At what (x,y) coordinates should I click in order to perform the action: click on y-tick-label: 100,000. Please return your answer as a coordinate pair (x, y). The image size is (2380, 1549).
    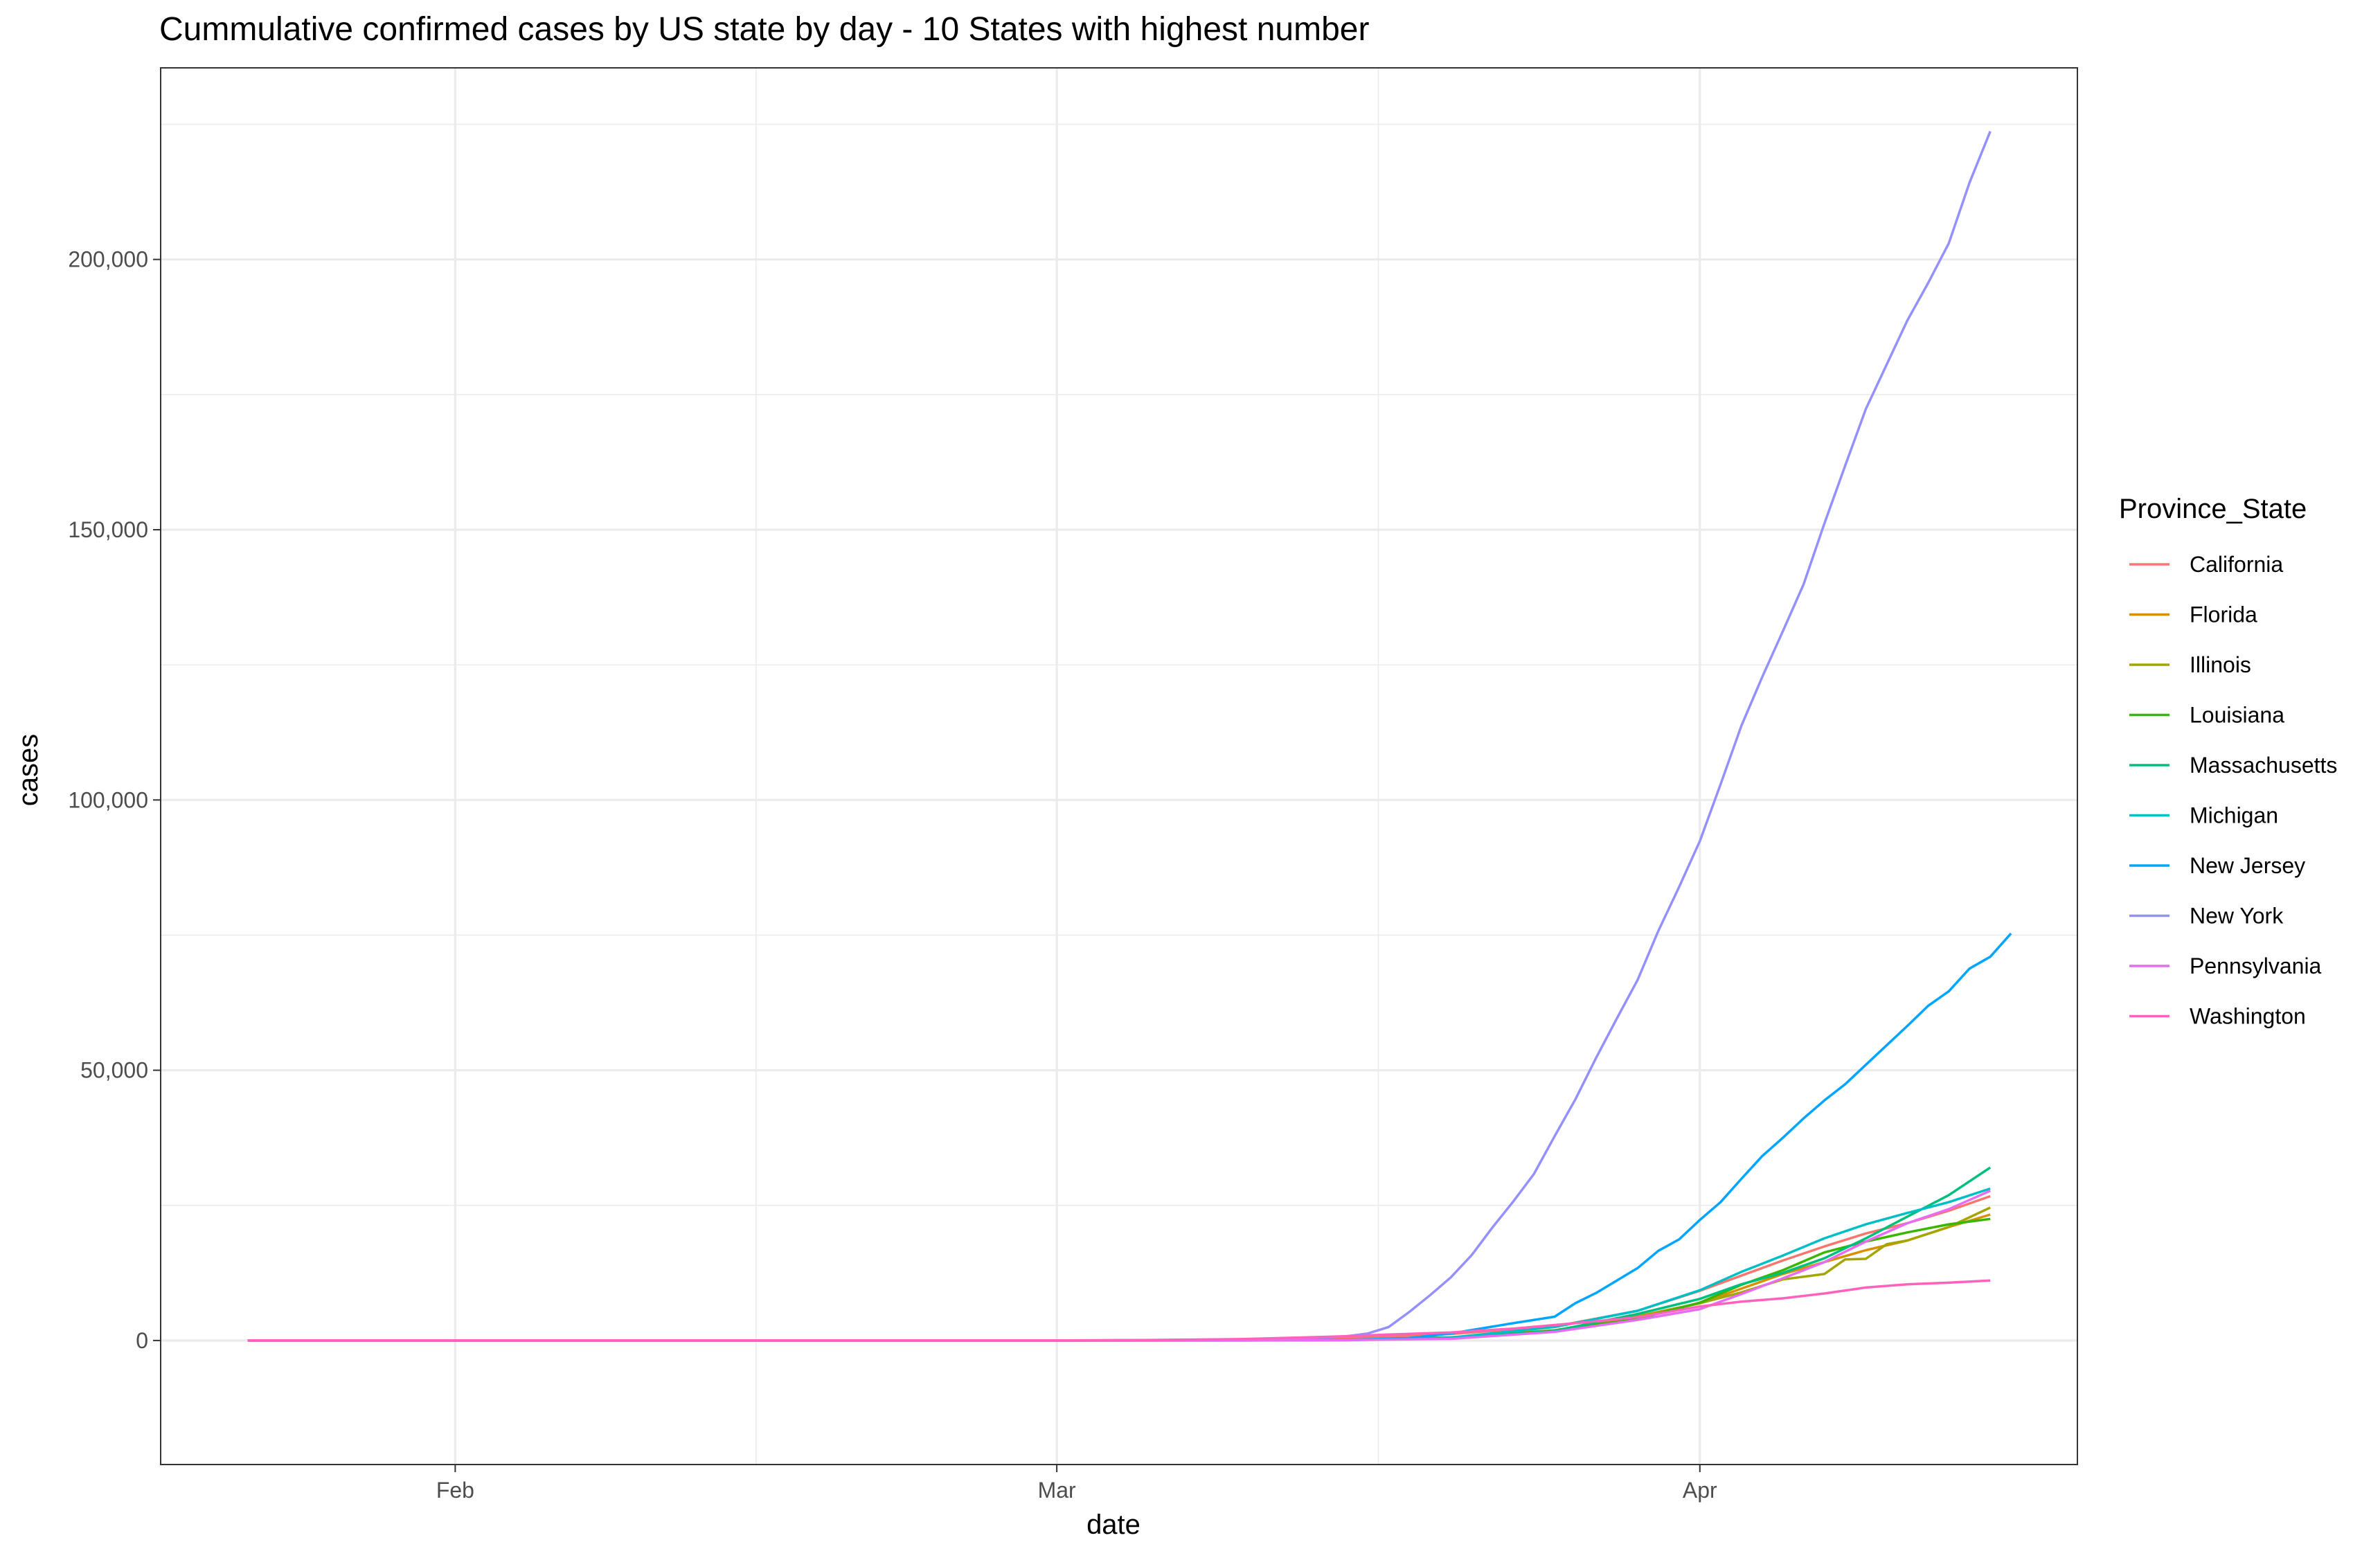
    Looking at the image, I should click on (108, 800).